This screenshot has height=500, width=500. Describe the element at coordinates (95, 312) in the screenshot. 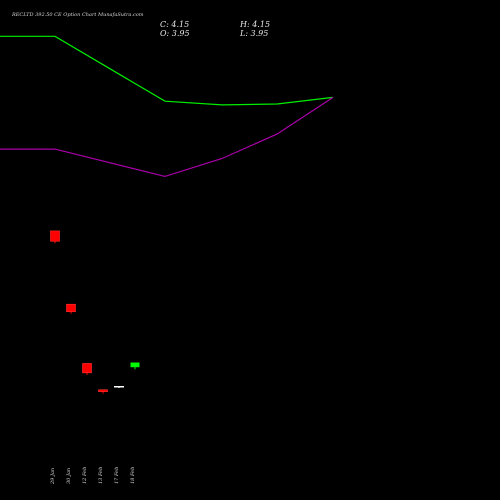

I see `candles` at that location.